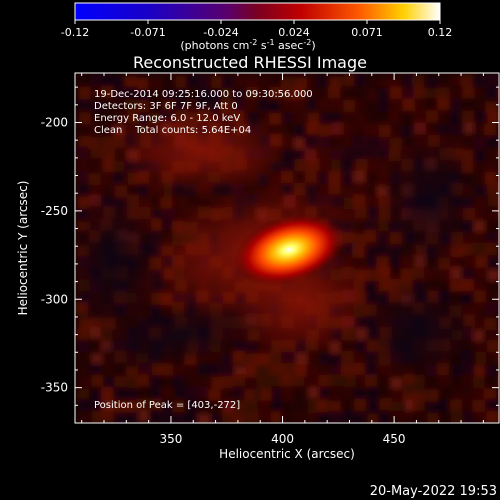 Image resolution: width=500 pixels, height=500 pixels. What do you see at coordinates (367, 32) in the screenshot?
I see `colorbar-tick-label: 0.071` at bounding box center [367, 32].